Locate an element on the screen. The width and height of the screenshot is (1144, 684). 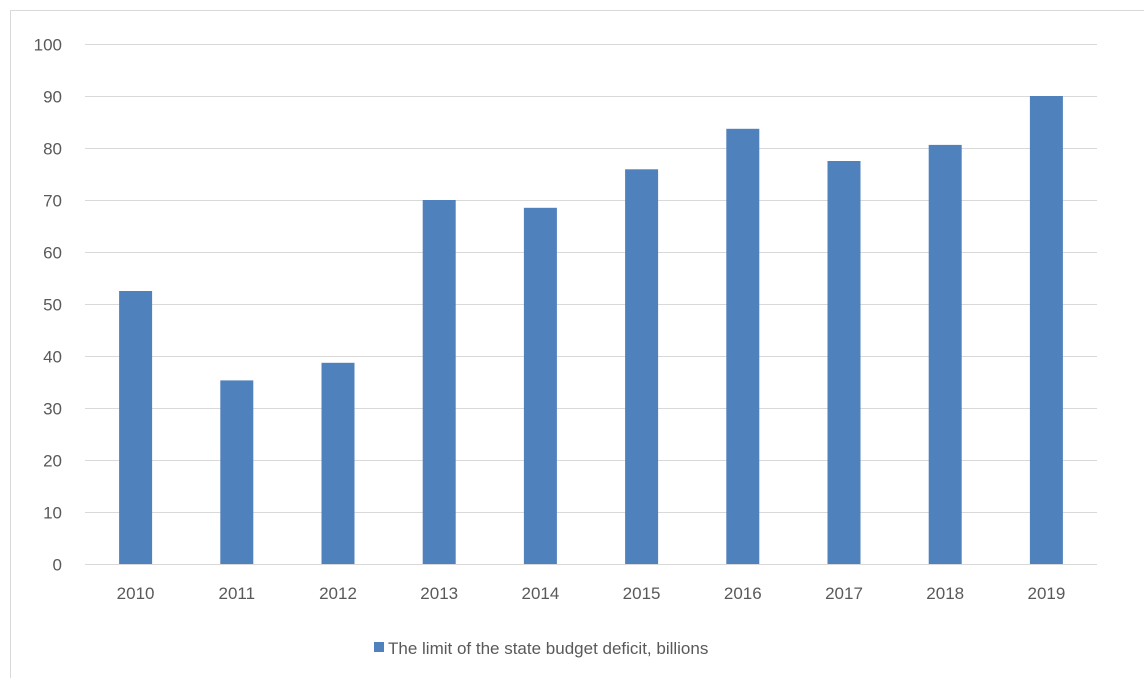
y-axis-tick-labels: 0 10 20 30 40 50 60 70 80 90 100 is located at coordinates (48, 305).